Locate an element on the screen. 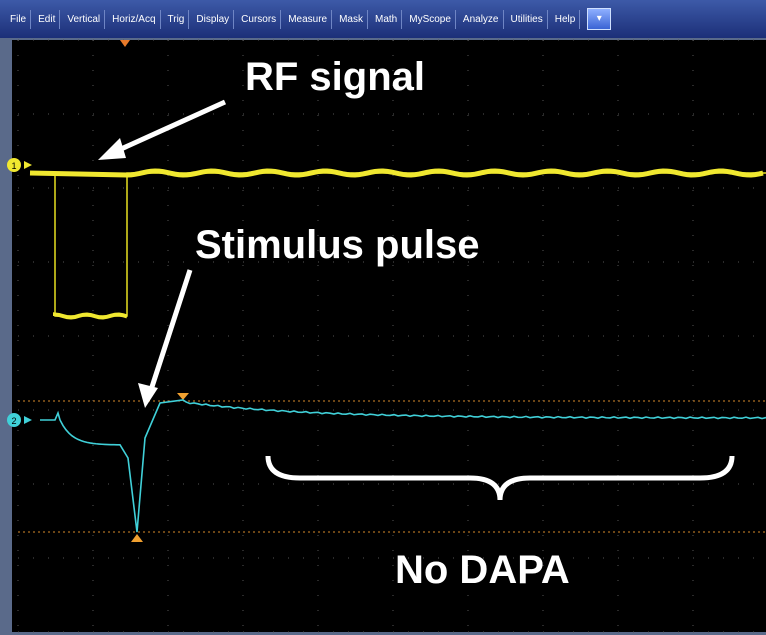 The image size is (766, 635). annotation: No DAPA is located at coordinates (482, 570).